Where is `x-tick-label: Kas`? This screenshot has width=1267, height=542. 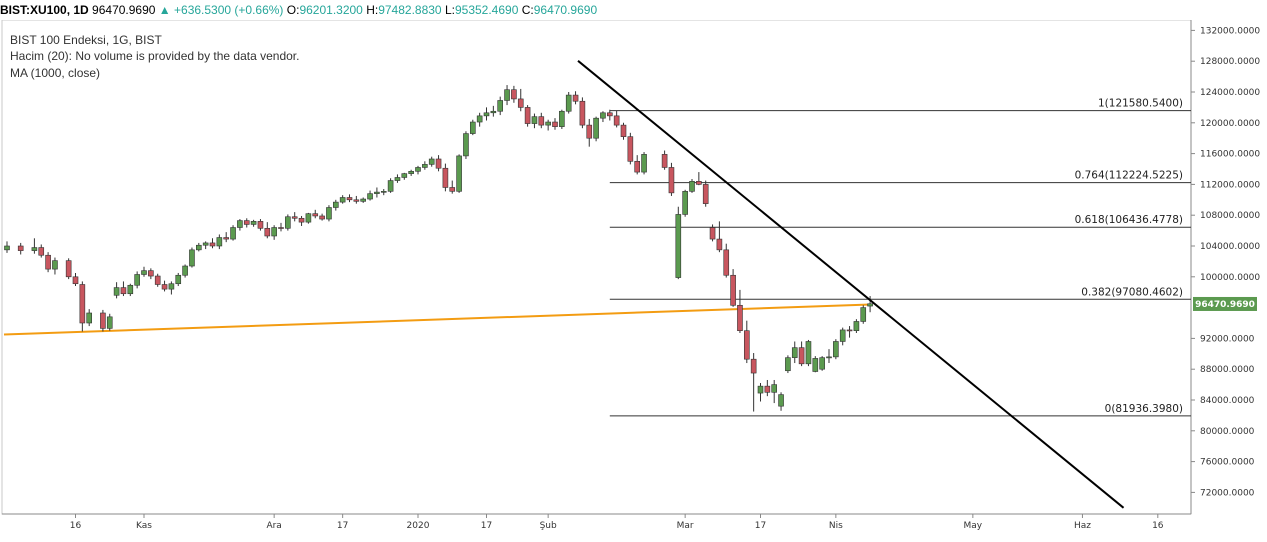
x-tick-label: Kas is located at coordinates (144, 526).